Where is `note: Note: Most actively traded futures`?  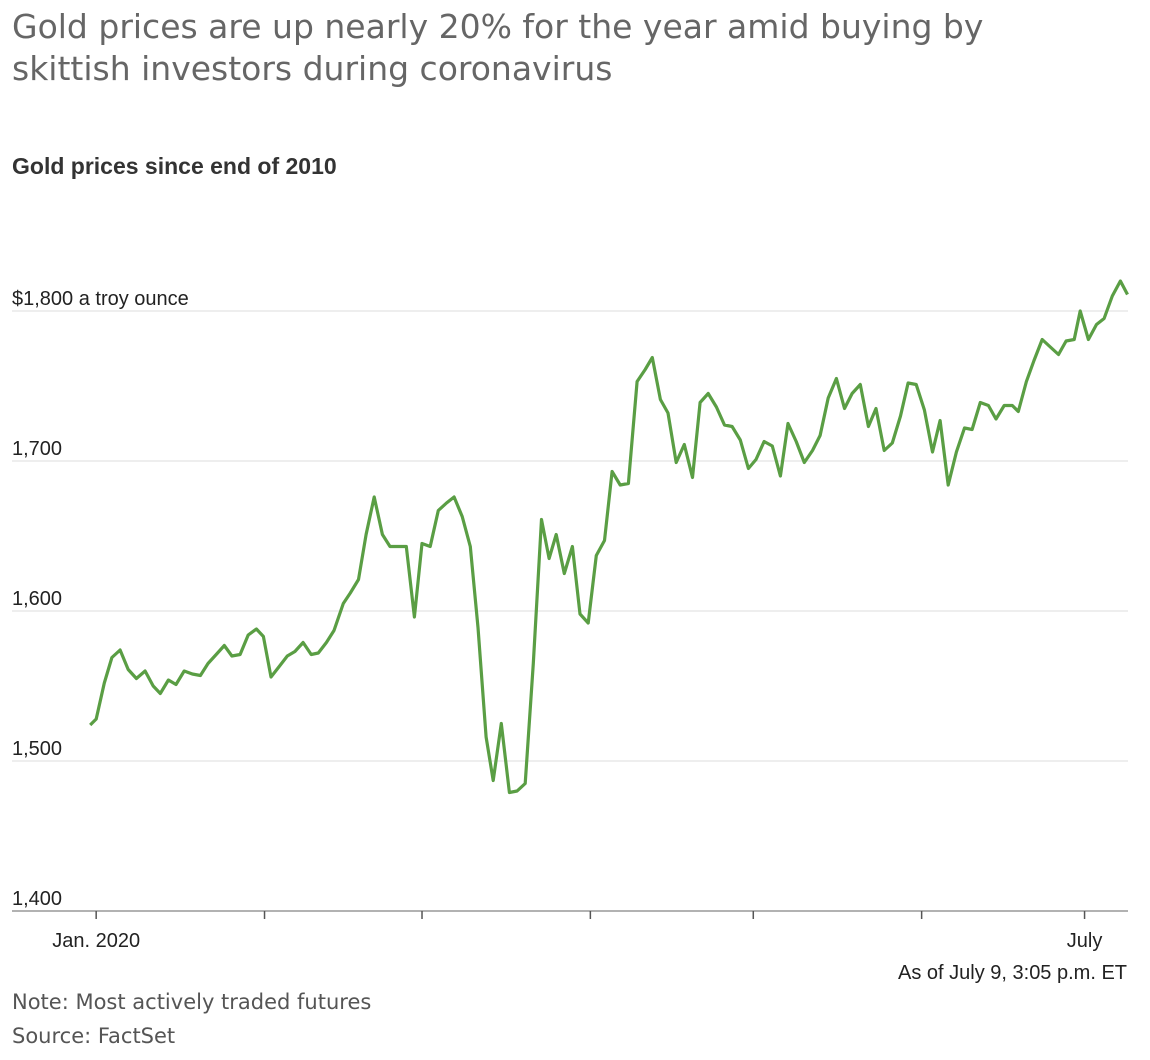
note: Note: Most actively traded futures is located at coordinates (191, 1002).